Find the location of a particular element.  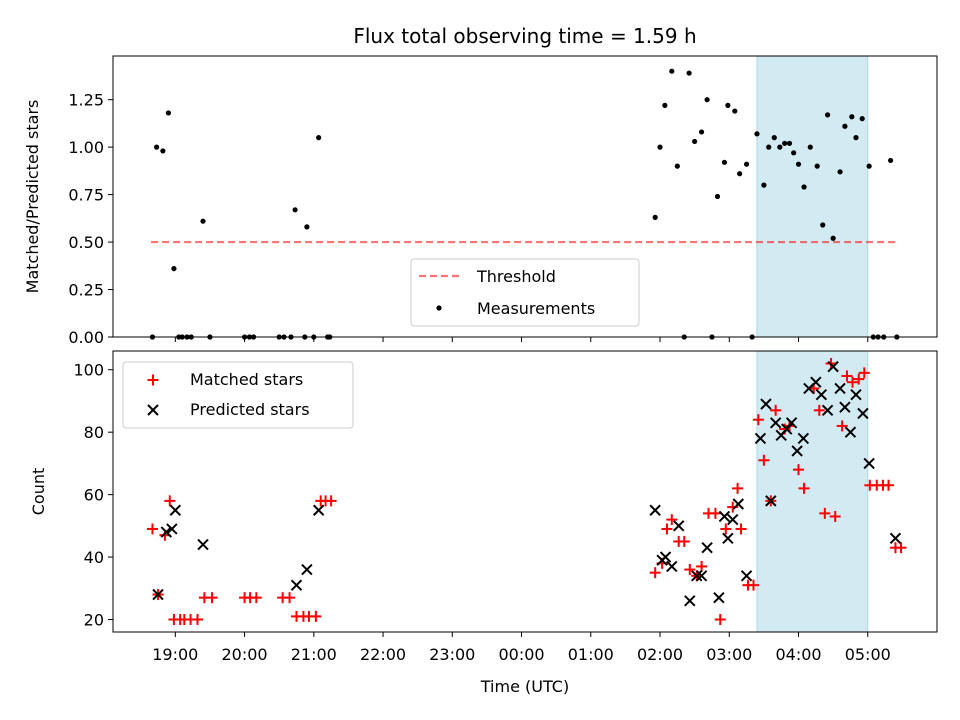

bottom-legend-box is located at coordinates (238, 395).